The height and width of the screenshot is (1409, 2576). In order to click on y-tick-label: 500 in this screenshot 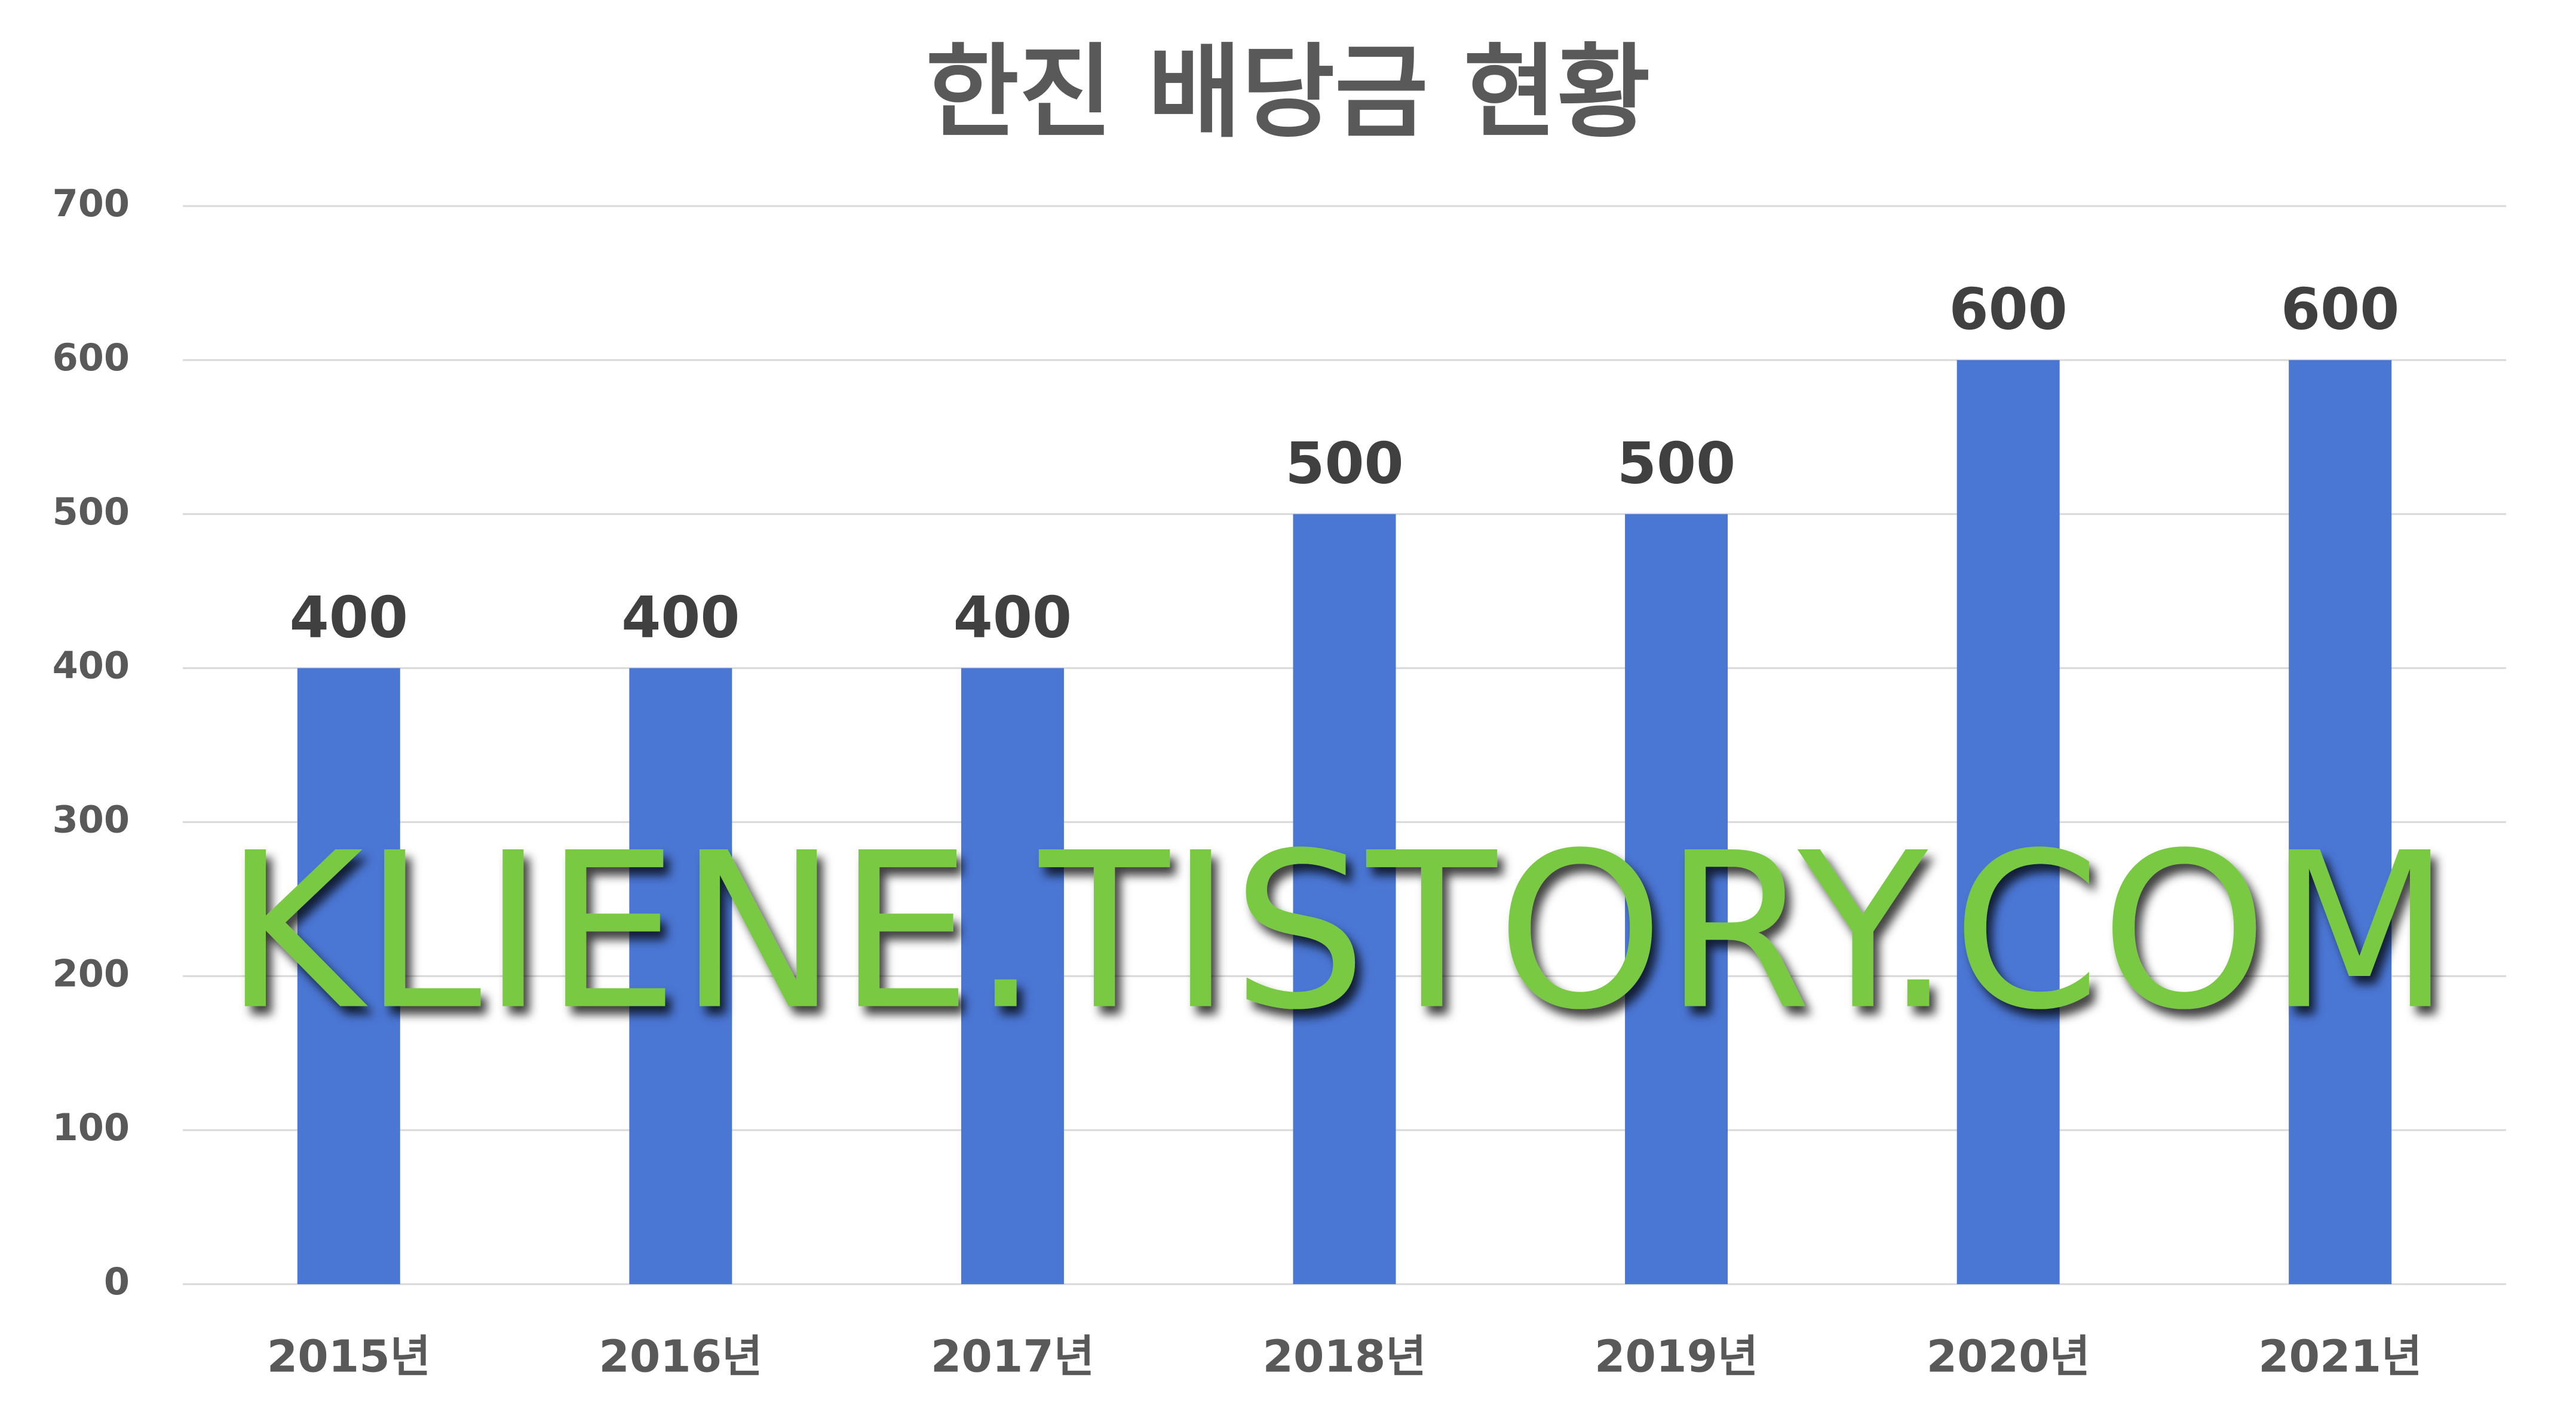, I will do `click(91, 511)`.